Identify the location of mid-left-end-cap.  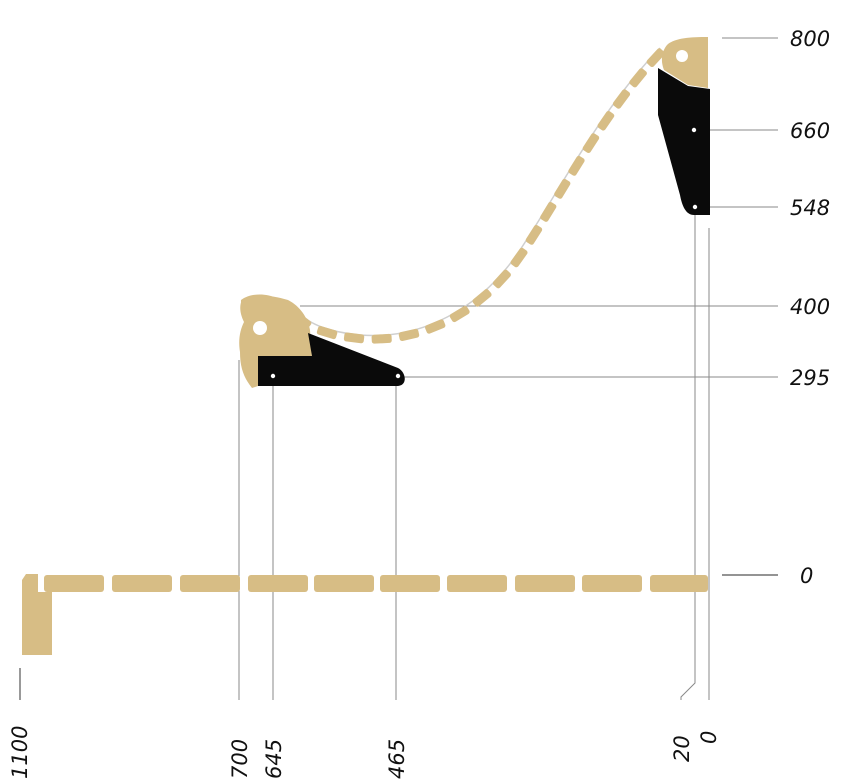
(275, 341).